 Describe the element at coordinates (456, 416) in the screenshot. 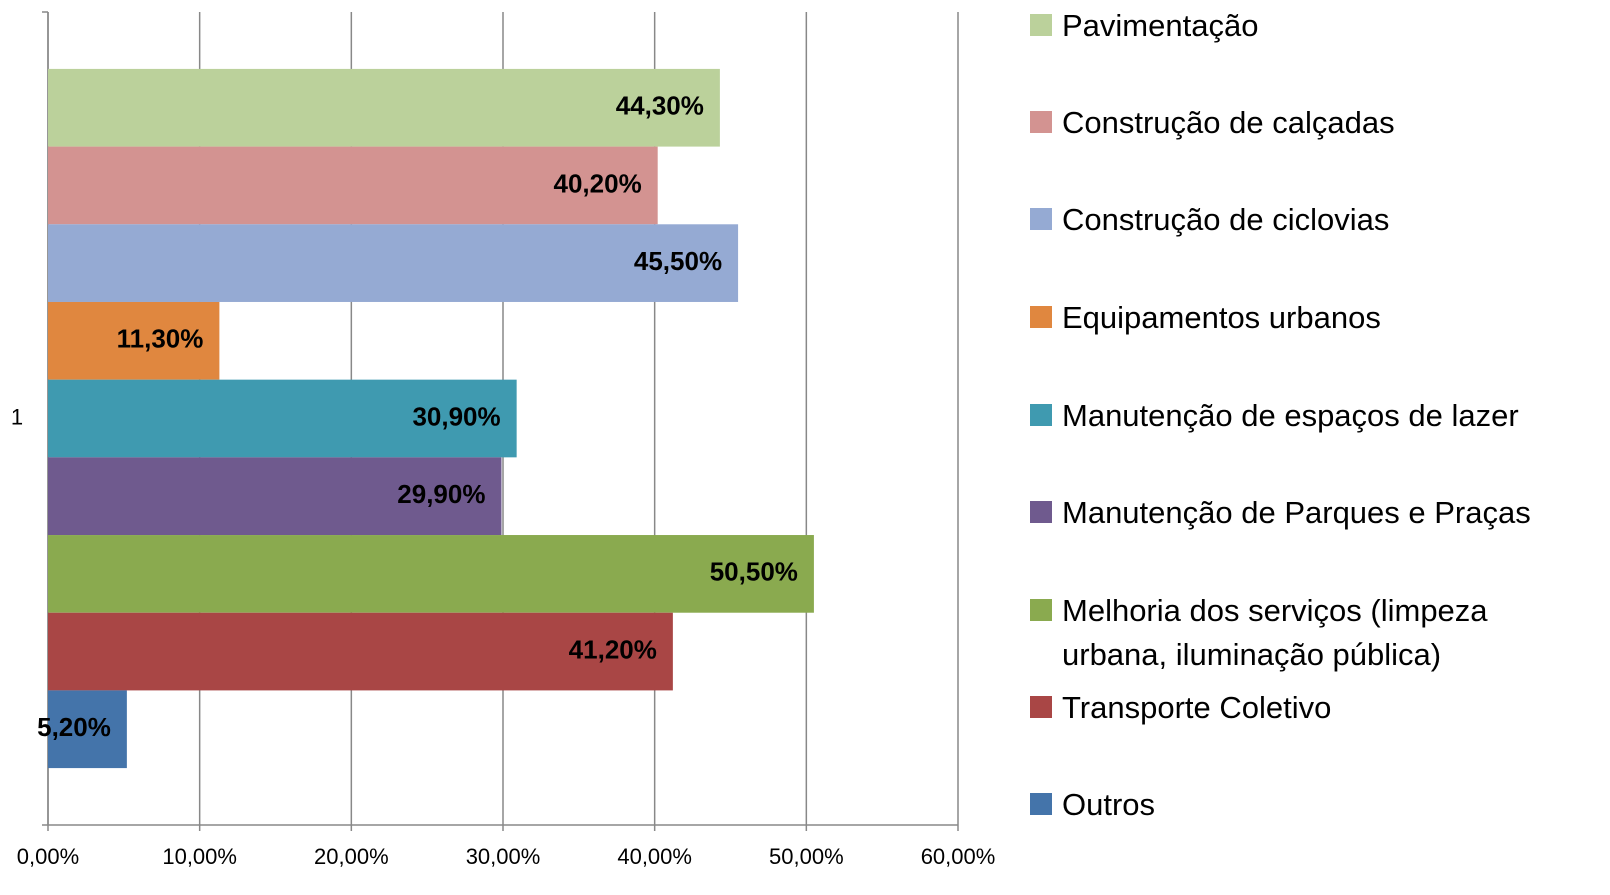

I see `data-label: 30,90%` at that location.